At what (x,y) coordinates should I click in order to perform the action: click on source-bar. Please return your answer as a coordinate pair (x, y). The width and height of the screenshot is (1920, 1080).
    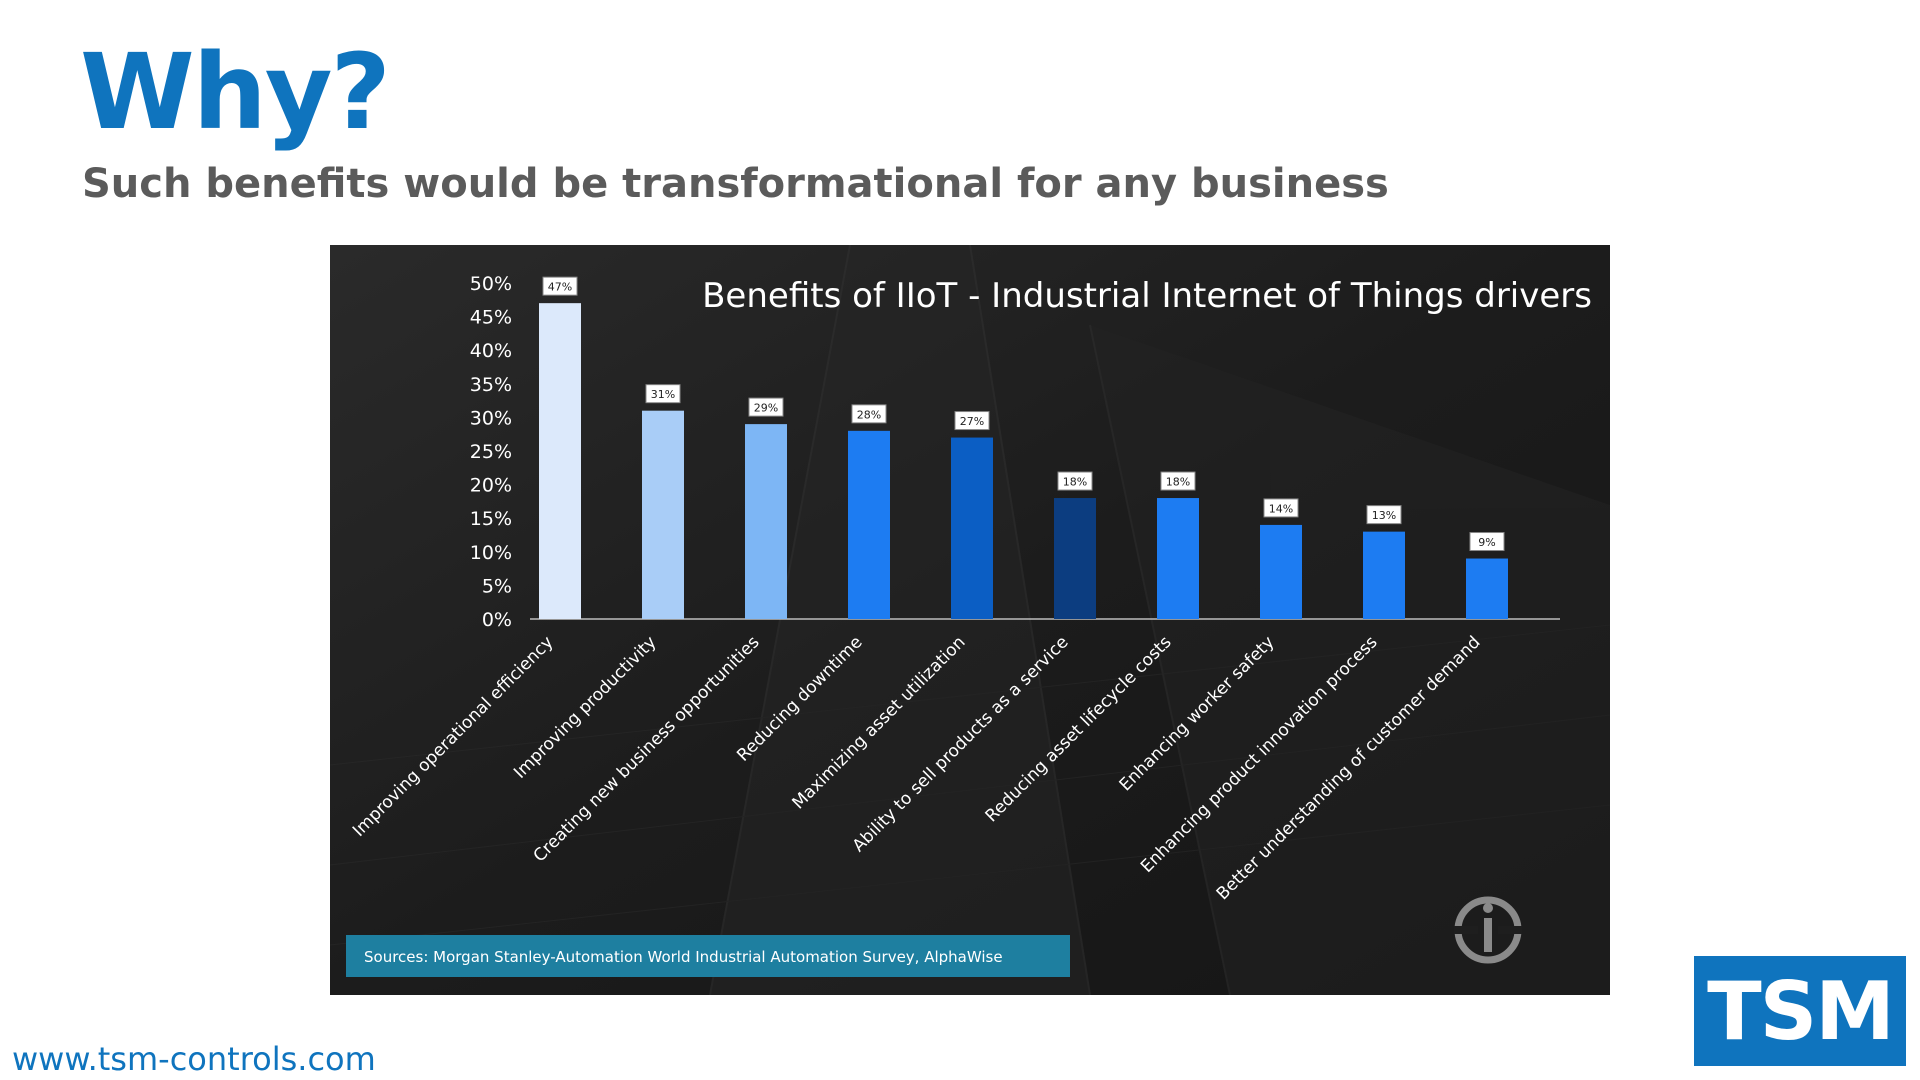
    Looking at the image, I should click on (708, 956).